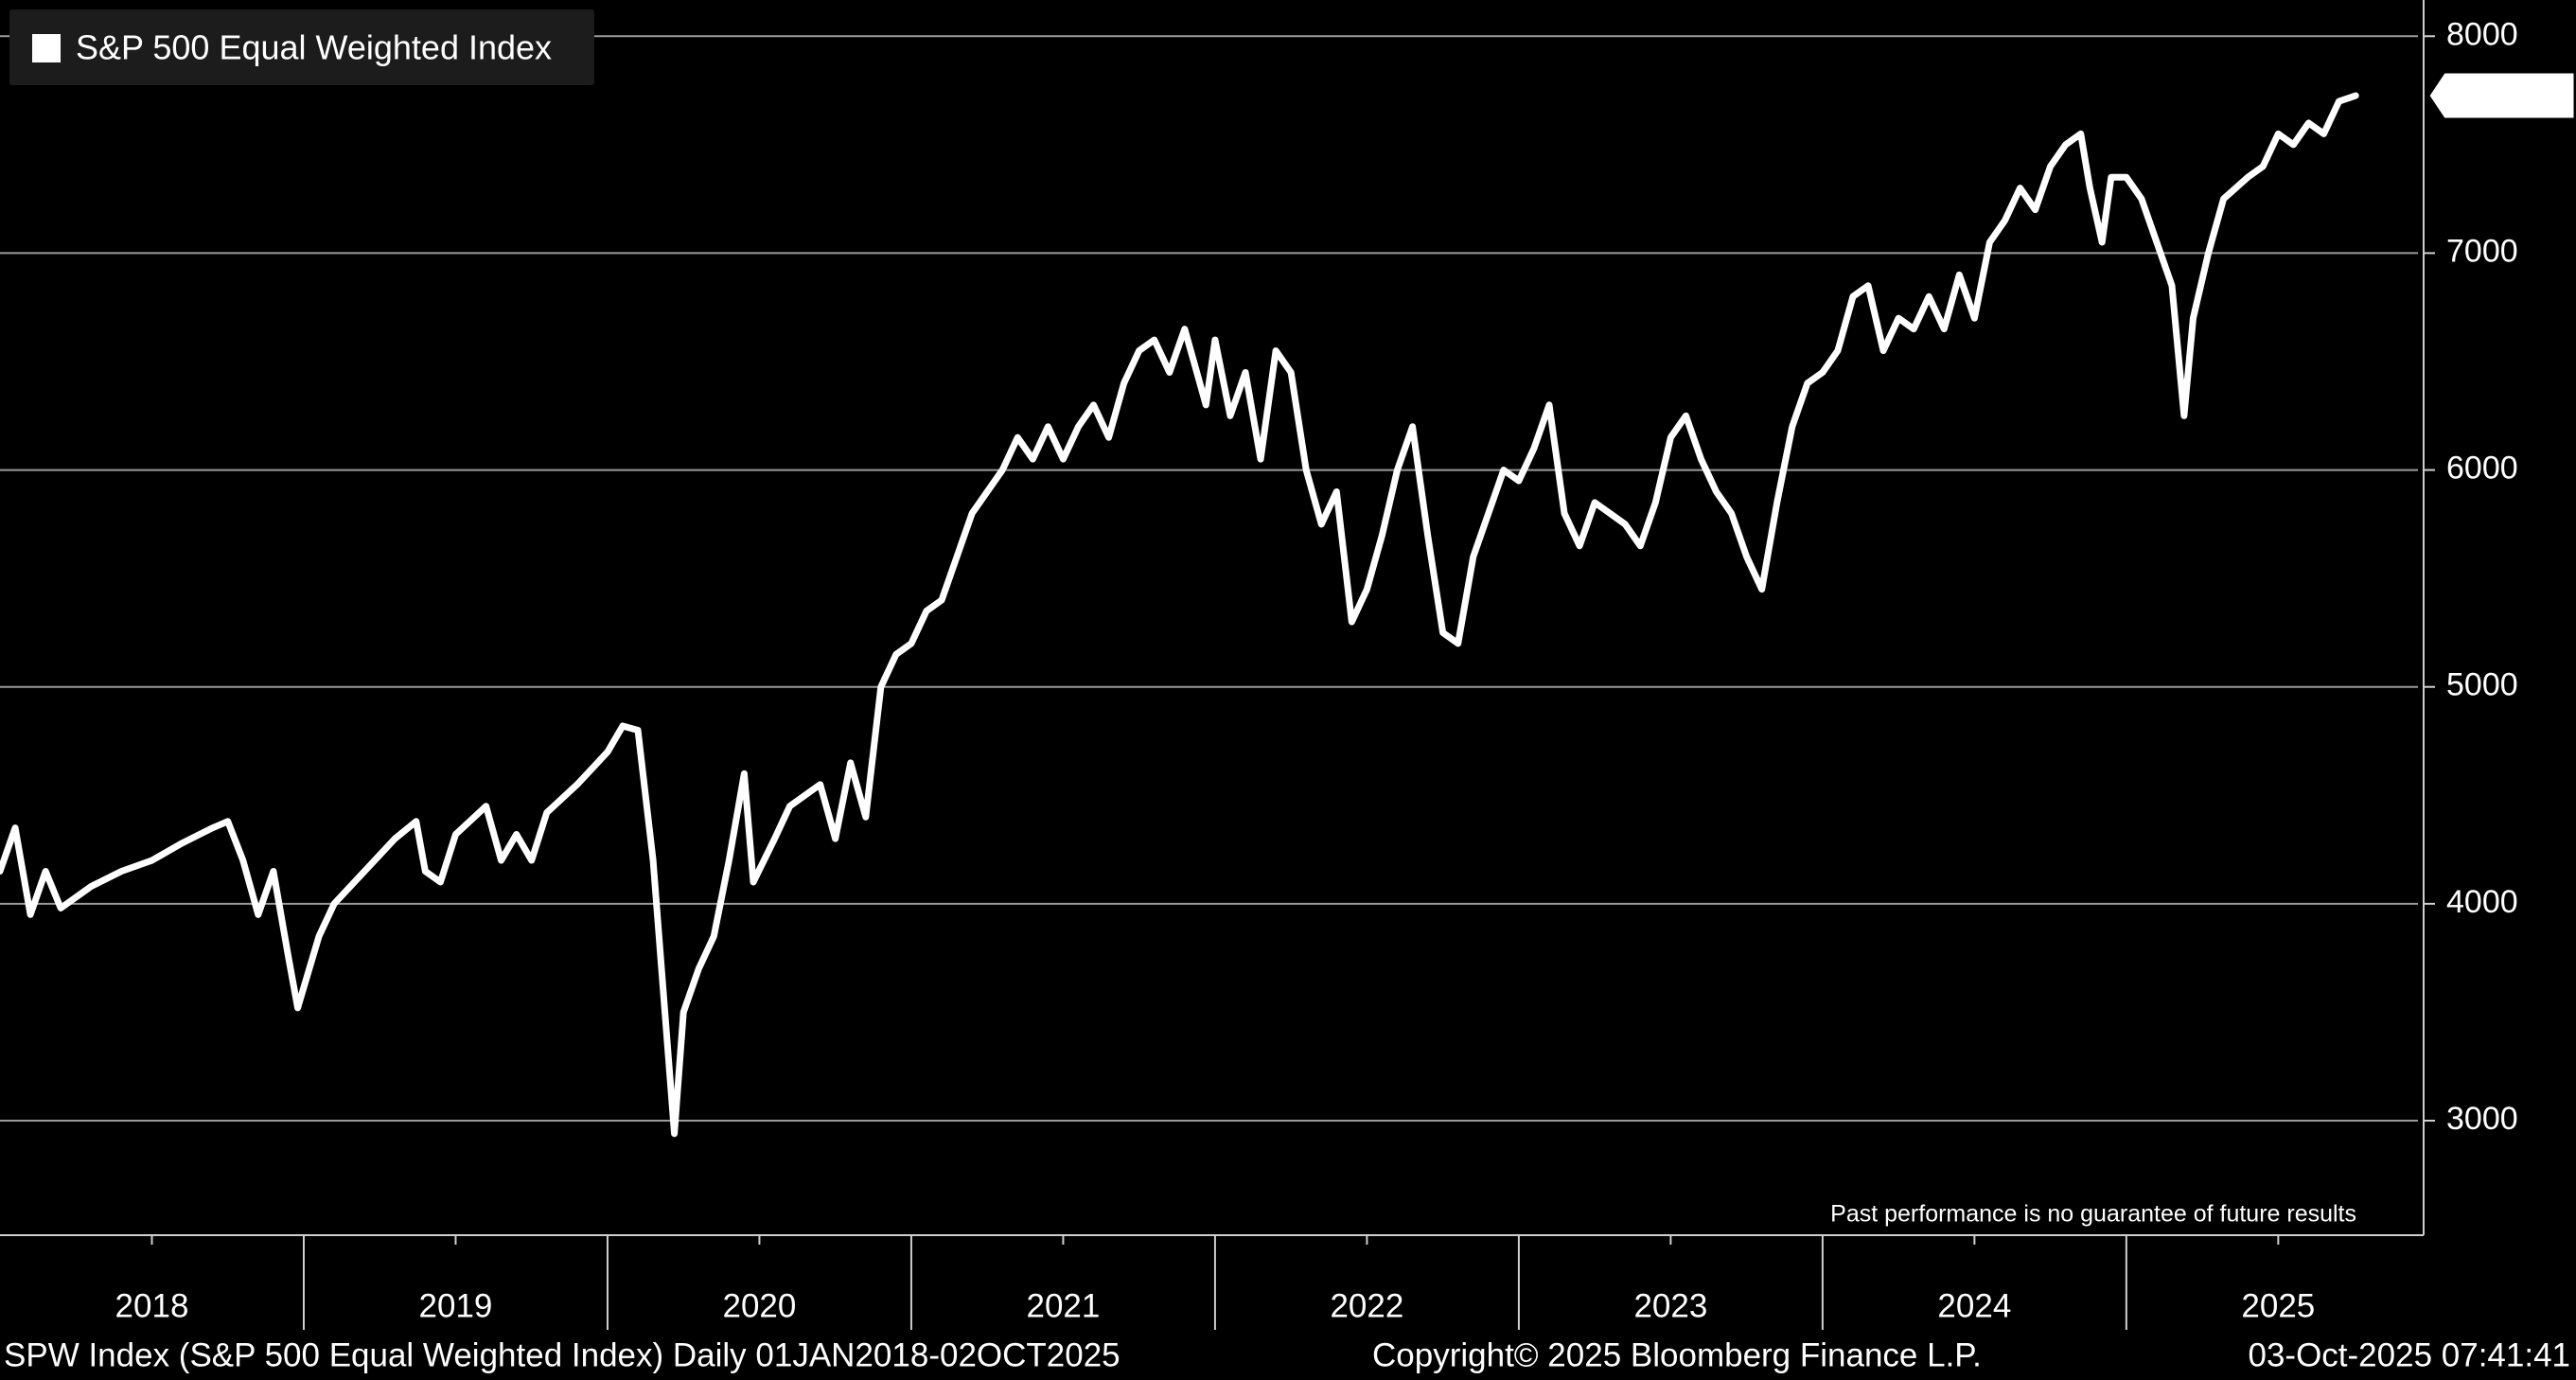  What do you see at coordinates (2278, 1305) in the screenshot?
I see `x-tick-label: 2025` at bounding box center [2278, 1305].